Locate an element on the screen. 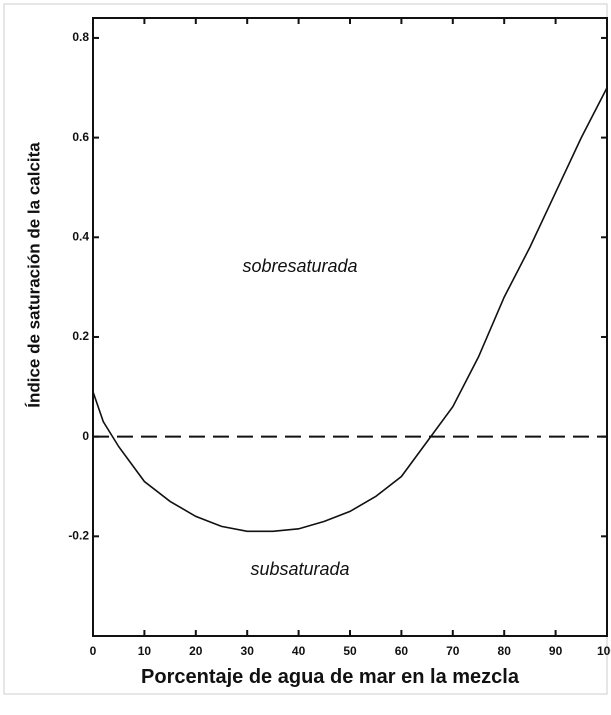  x-tick-label: 20 is located at coordinates (196, 651).